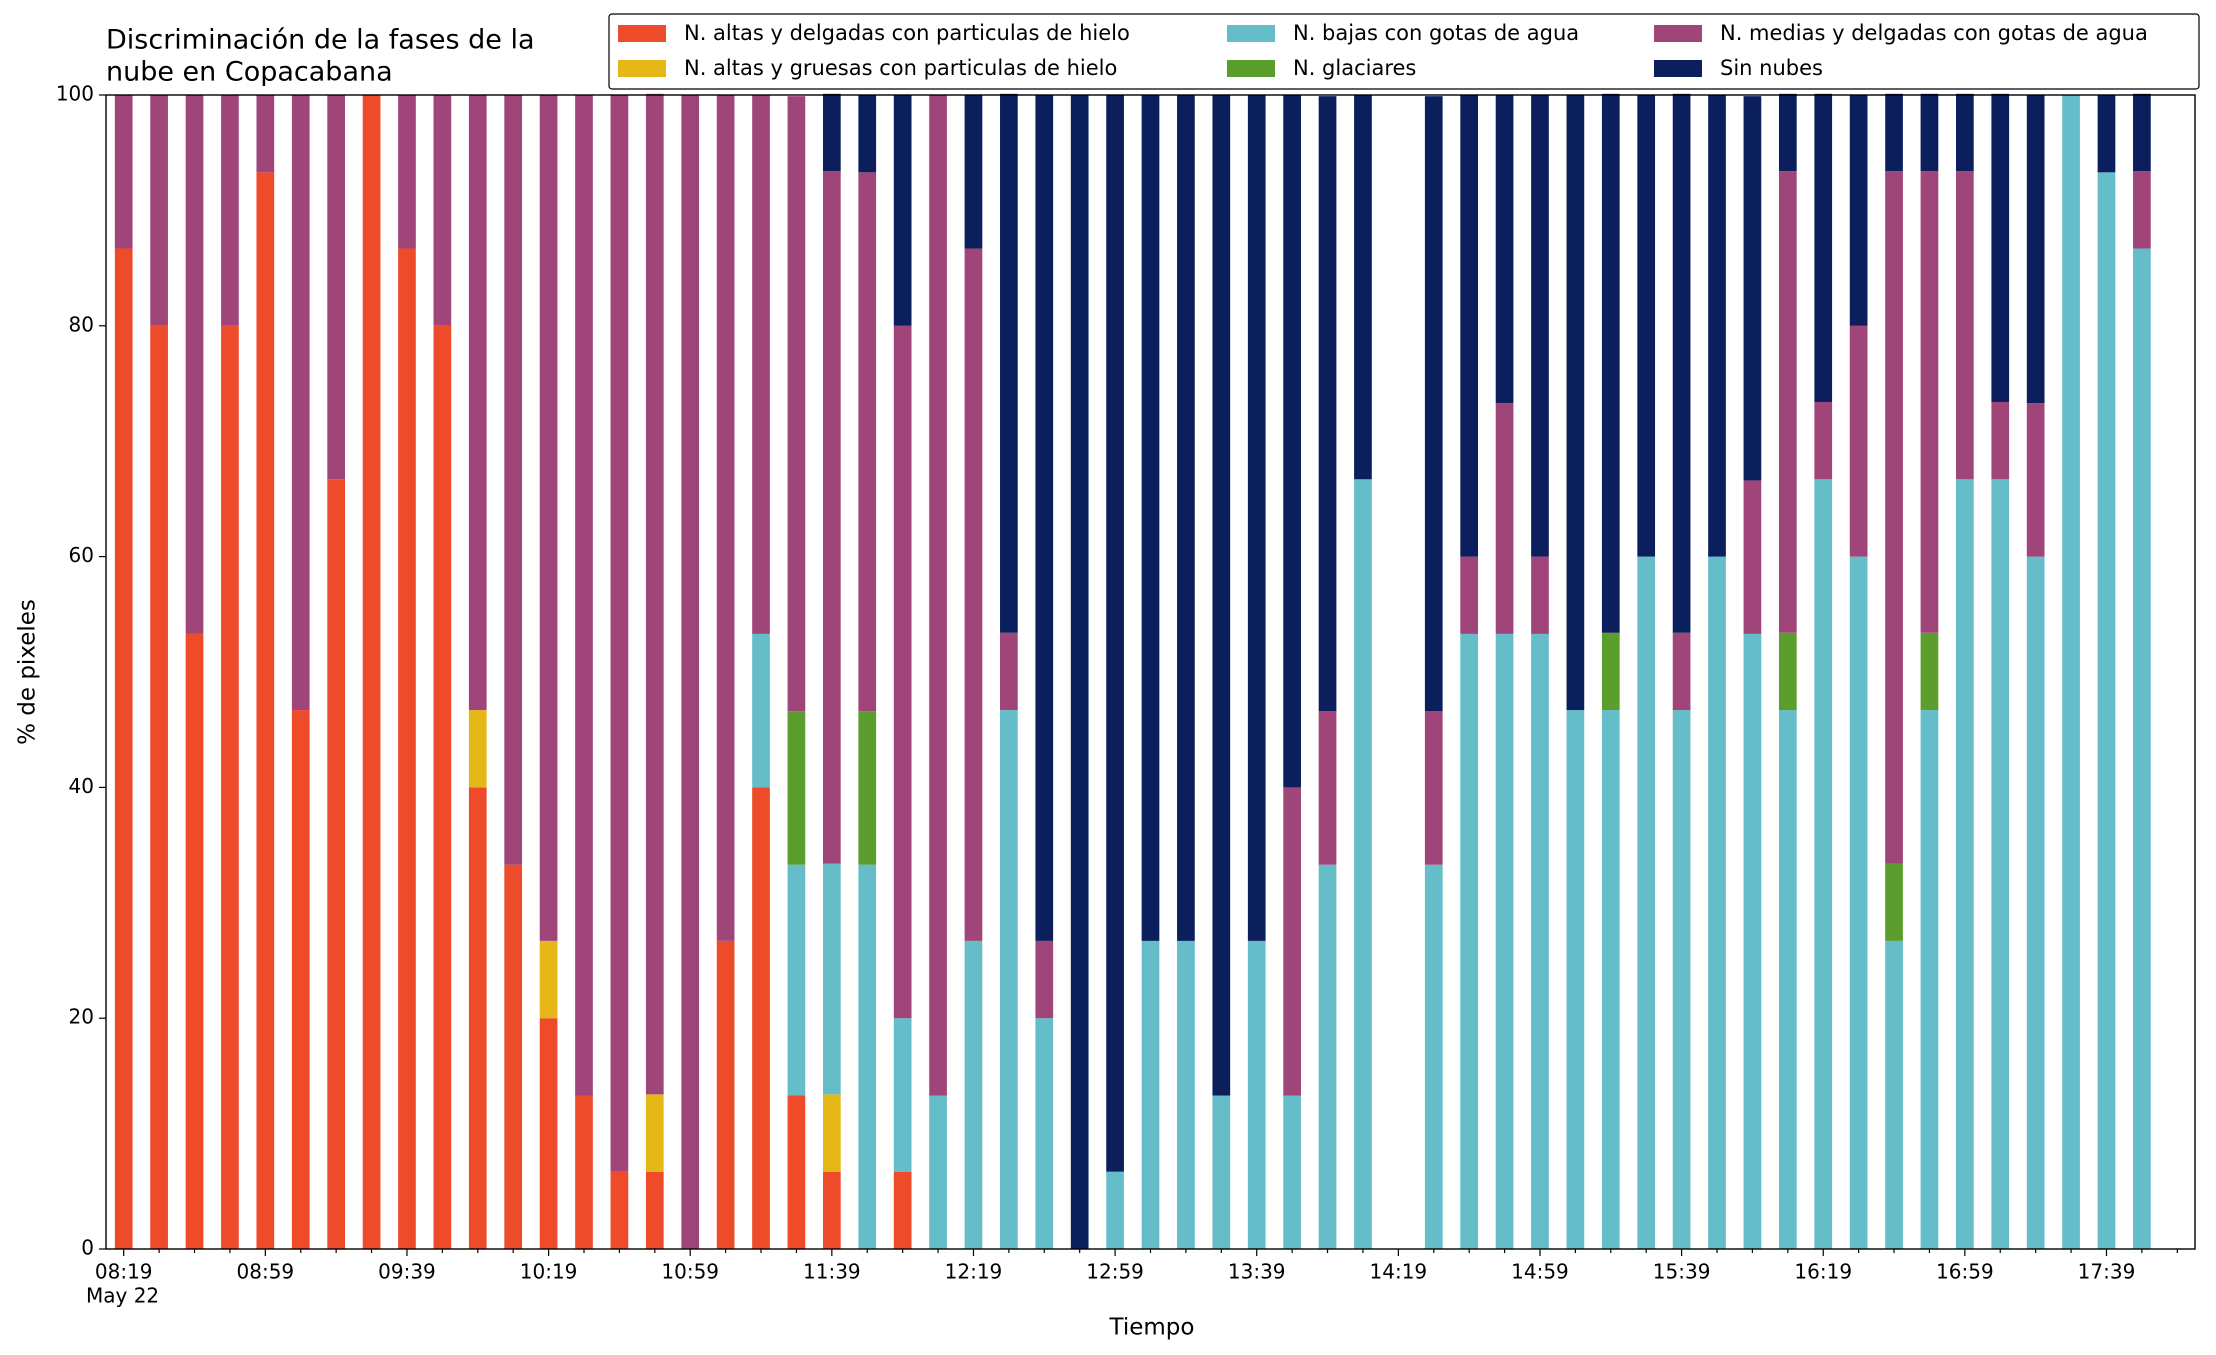 The height and width of the screenshot is (1355, 2216). I want to click on x-tick-label: 09:39, so click(407, 1272).